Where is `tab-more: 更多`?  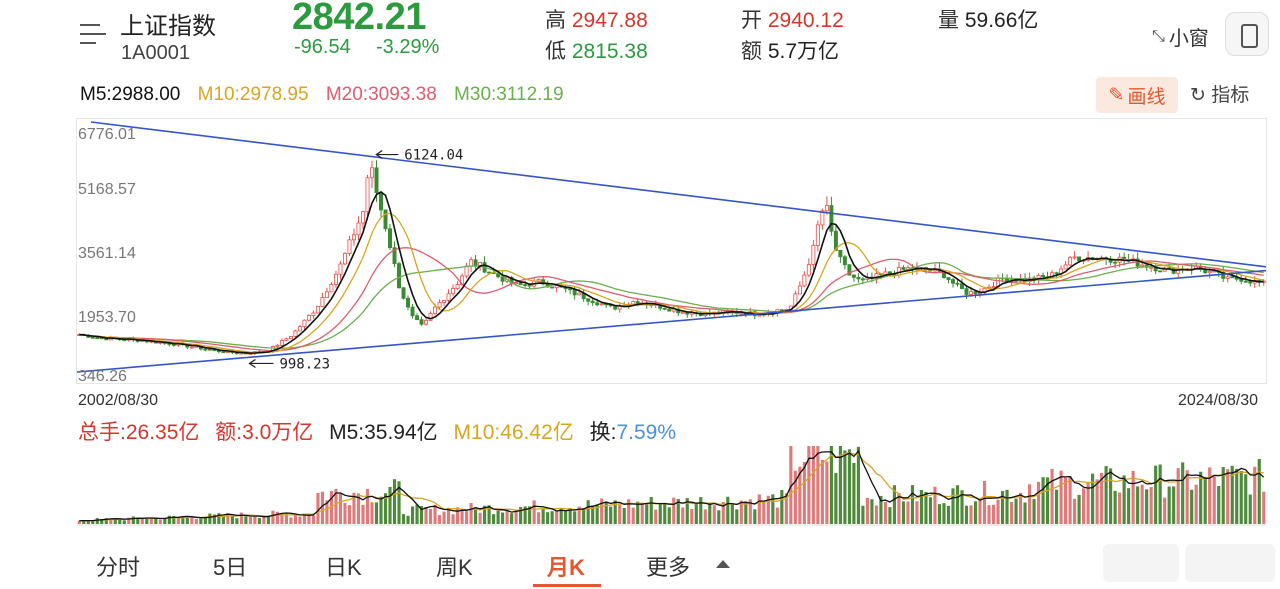 tab-more: 更多 is located at coordinates (668, 567).